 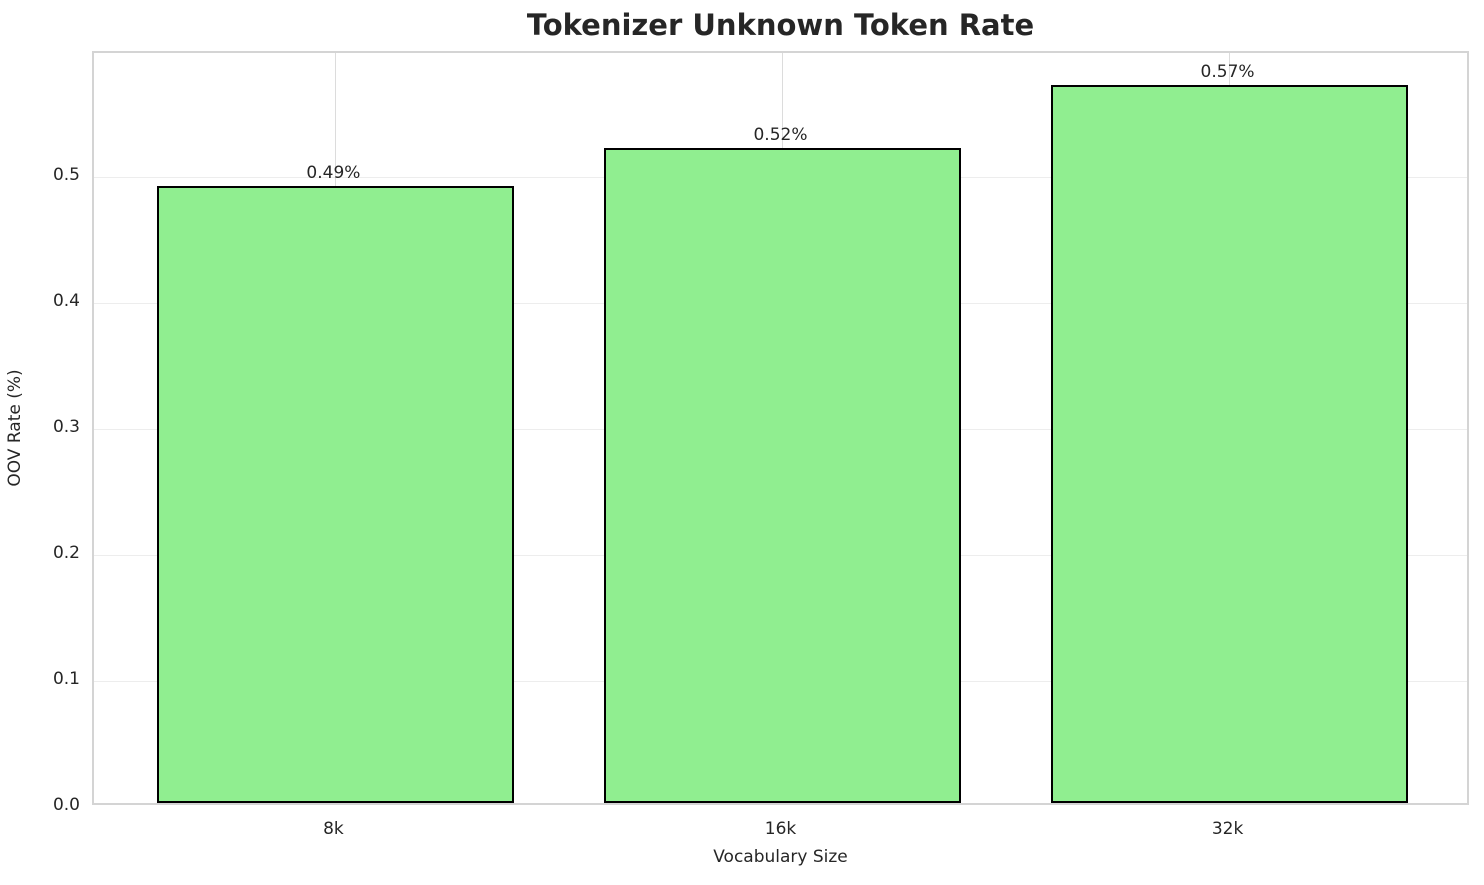 I want to click on bar-value-label: 0.49%, so click(x=333, y=172).